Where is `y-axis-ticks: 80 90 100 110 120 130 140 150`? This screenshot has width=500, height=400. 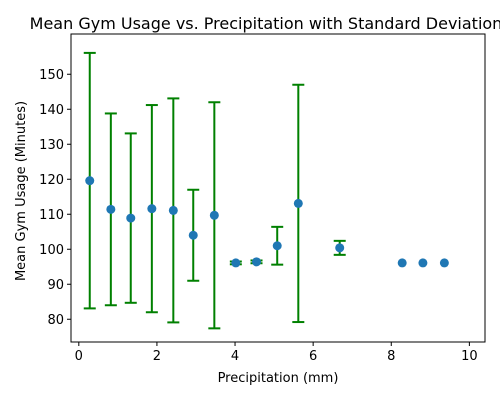
y-axis-ticks: 80 90 100 110 120 130 140 150 is located at coordinates (55, 198).